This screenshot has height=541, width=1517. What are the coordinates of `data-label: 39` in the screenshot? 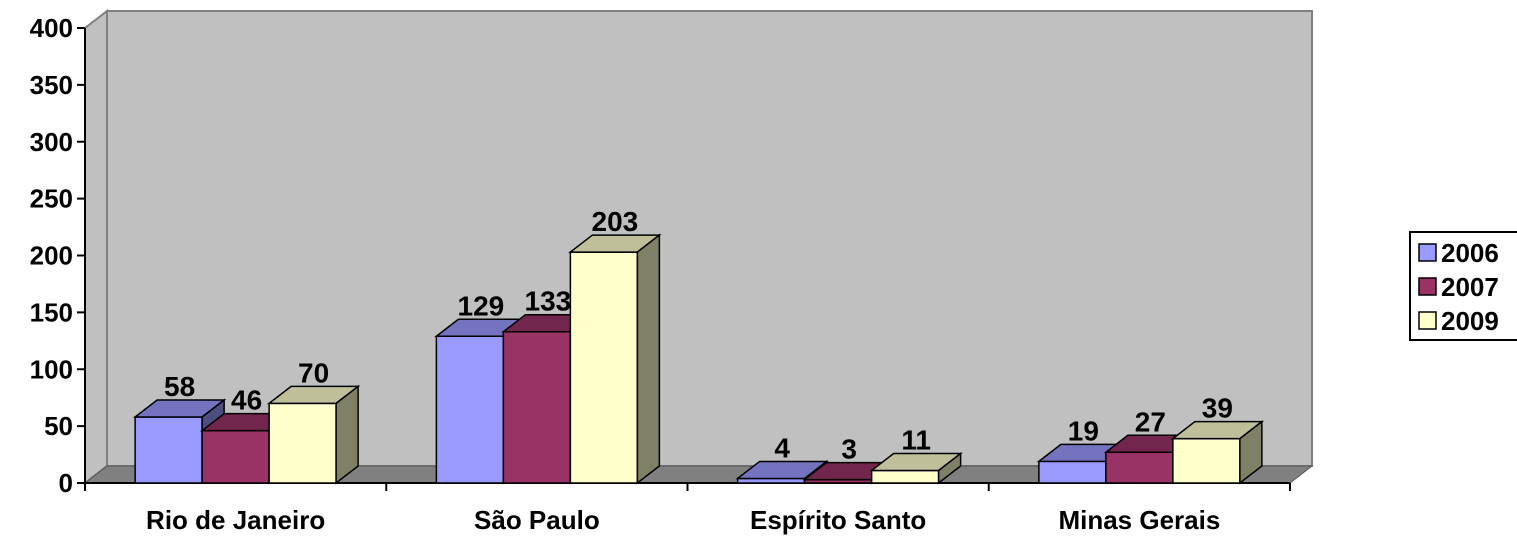 It's located at (1217, 408).